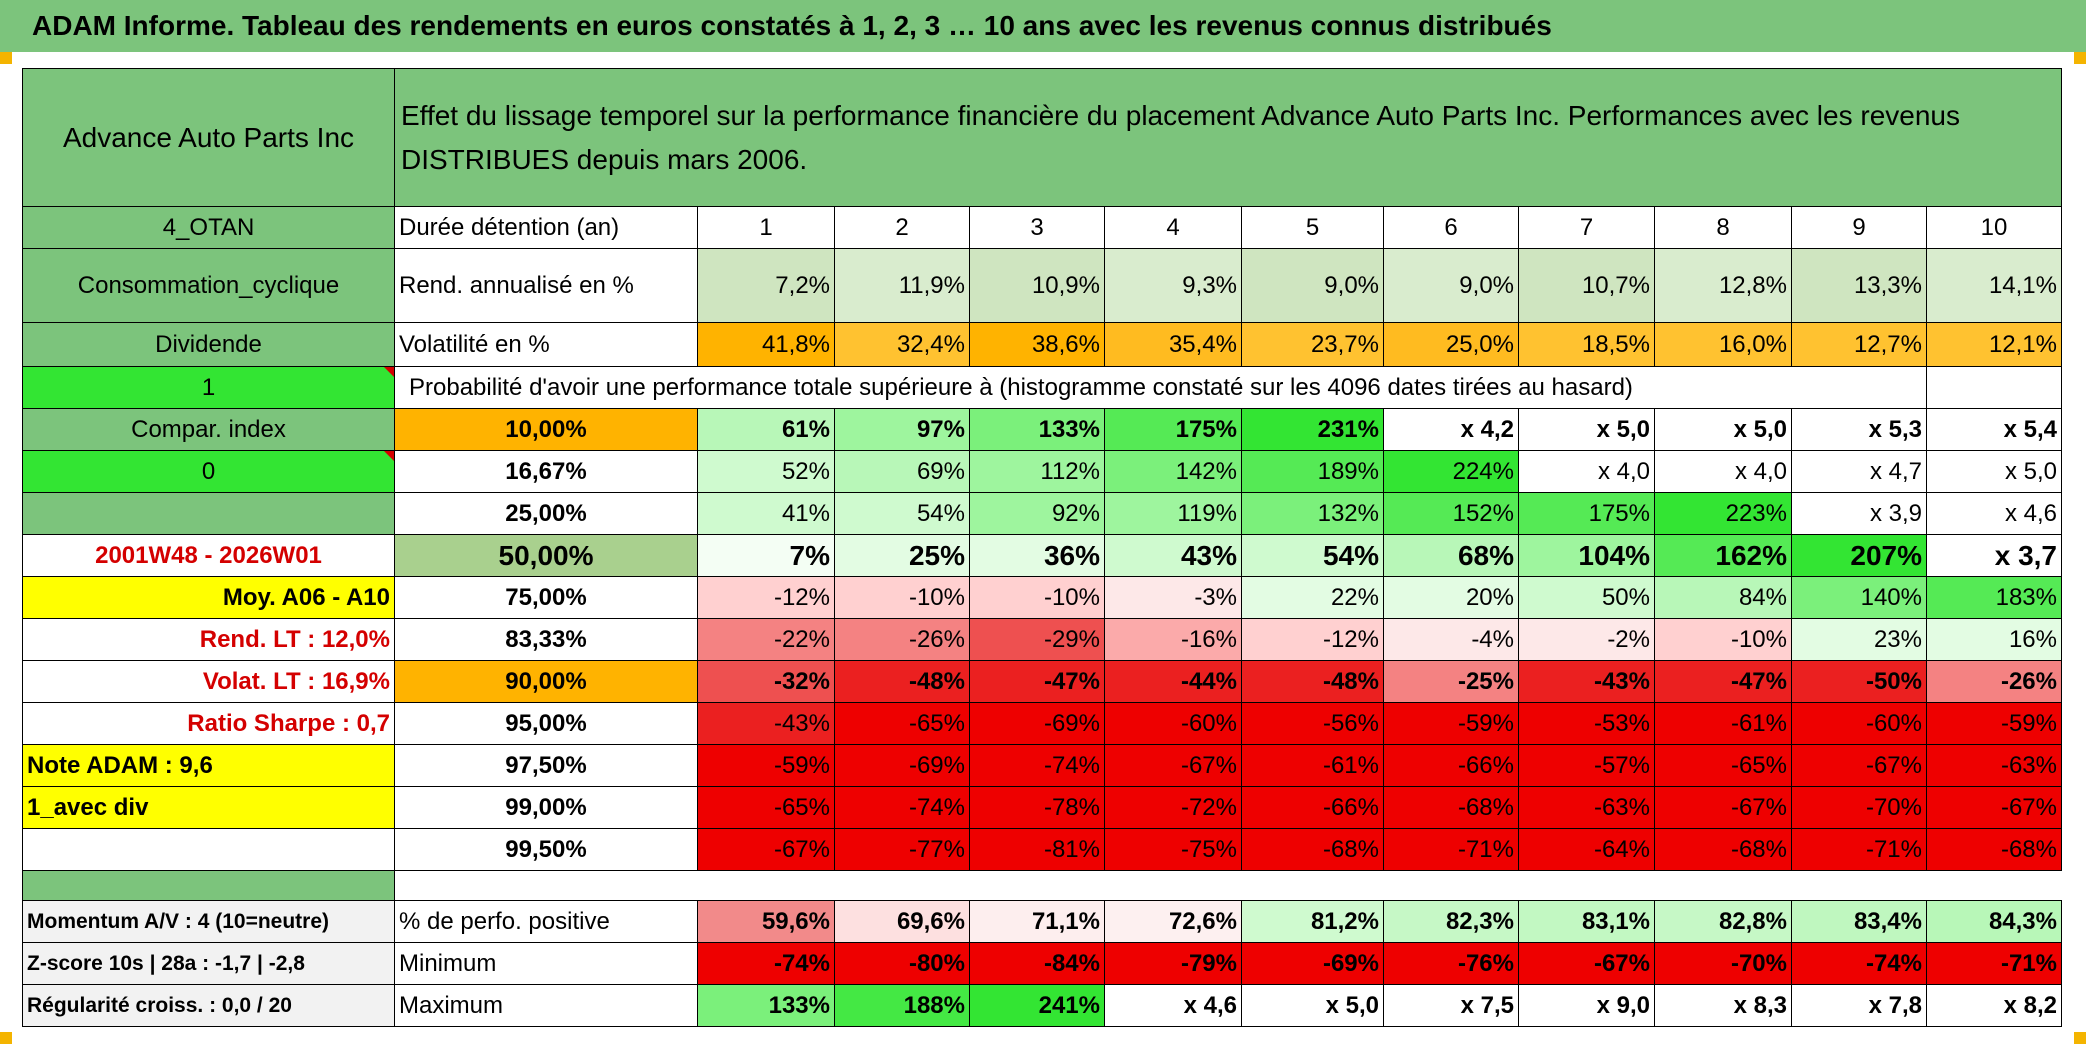 The height and width of the screenshot is (1044, 2086). Describe the element at coordinates (208, 723) in the screenshot. I see `sharpe-ratio: Ratio Sharpe : 0,7` at that location.